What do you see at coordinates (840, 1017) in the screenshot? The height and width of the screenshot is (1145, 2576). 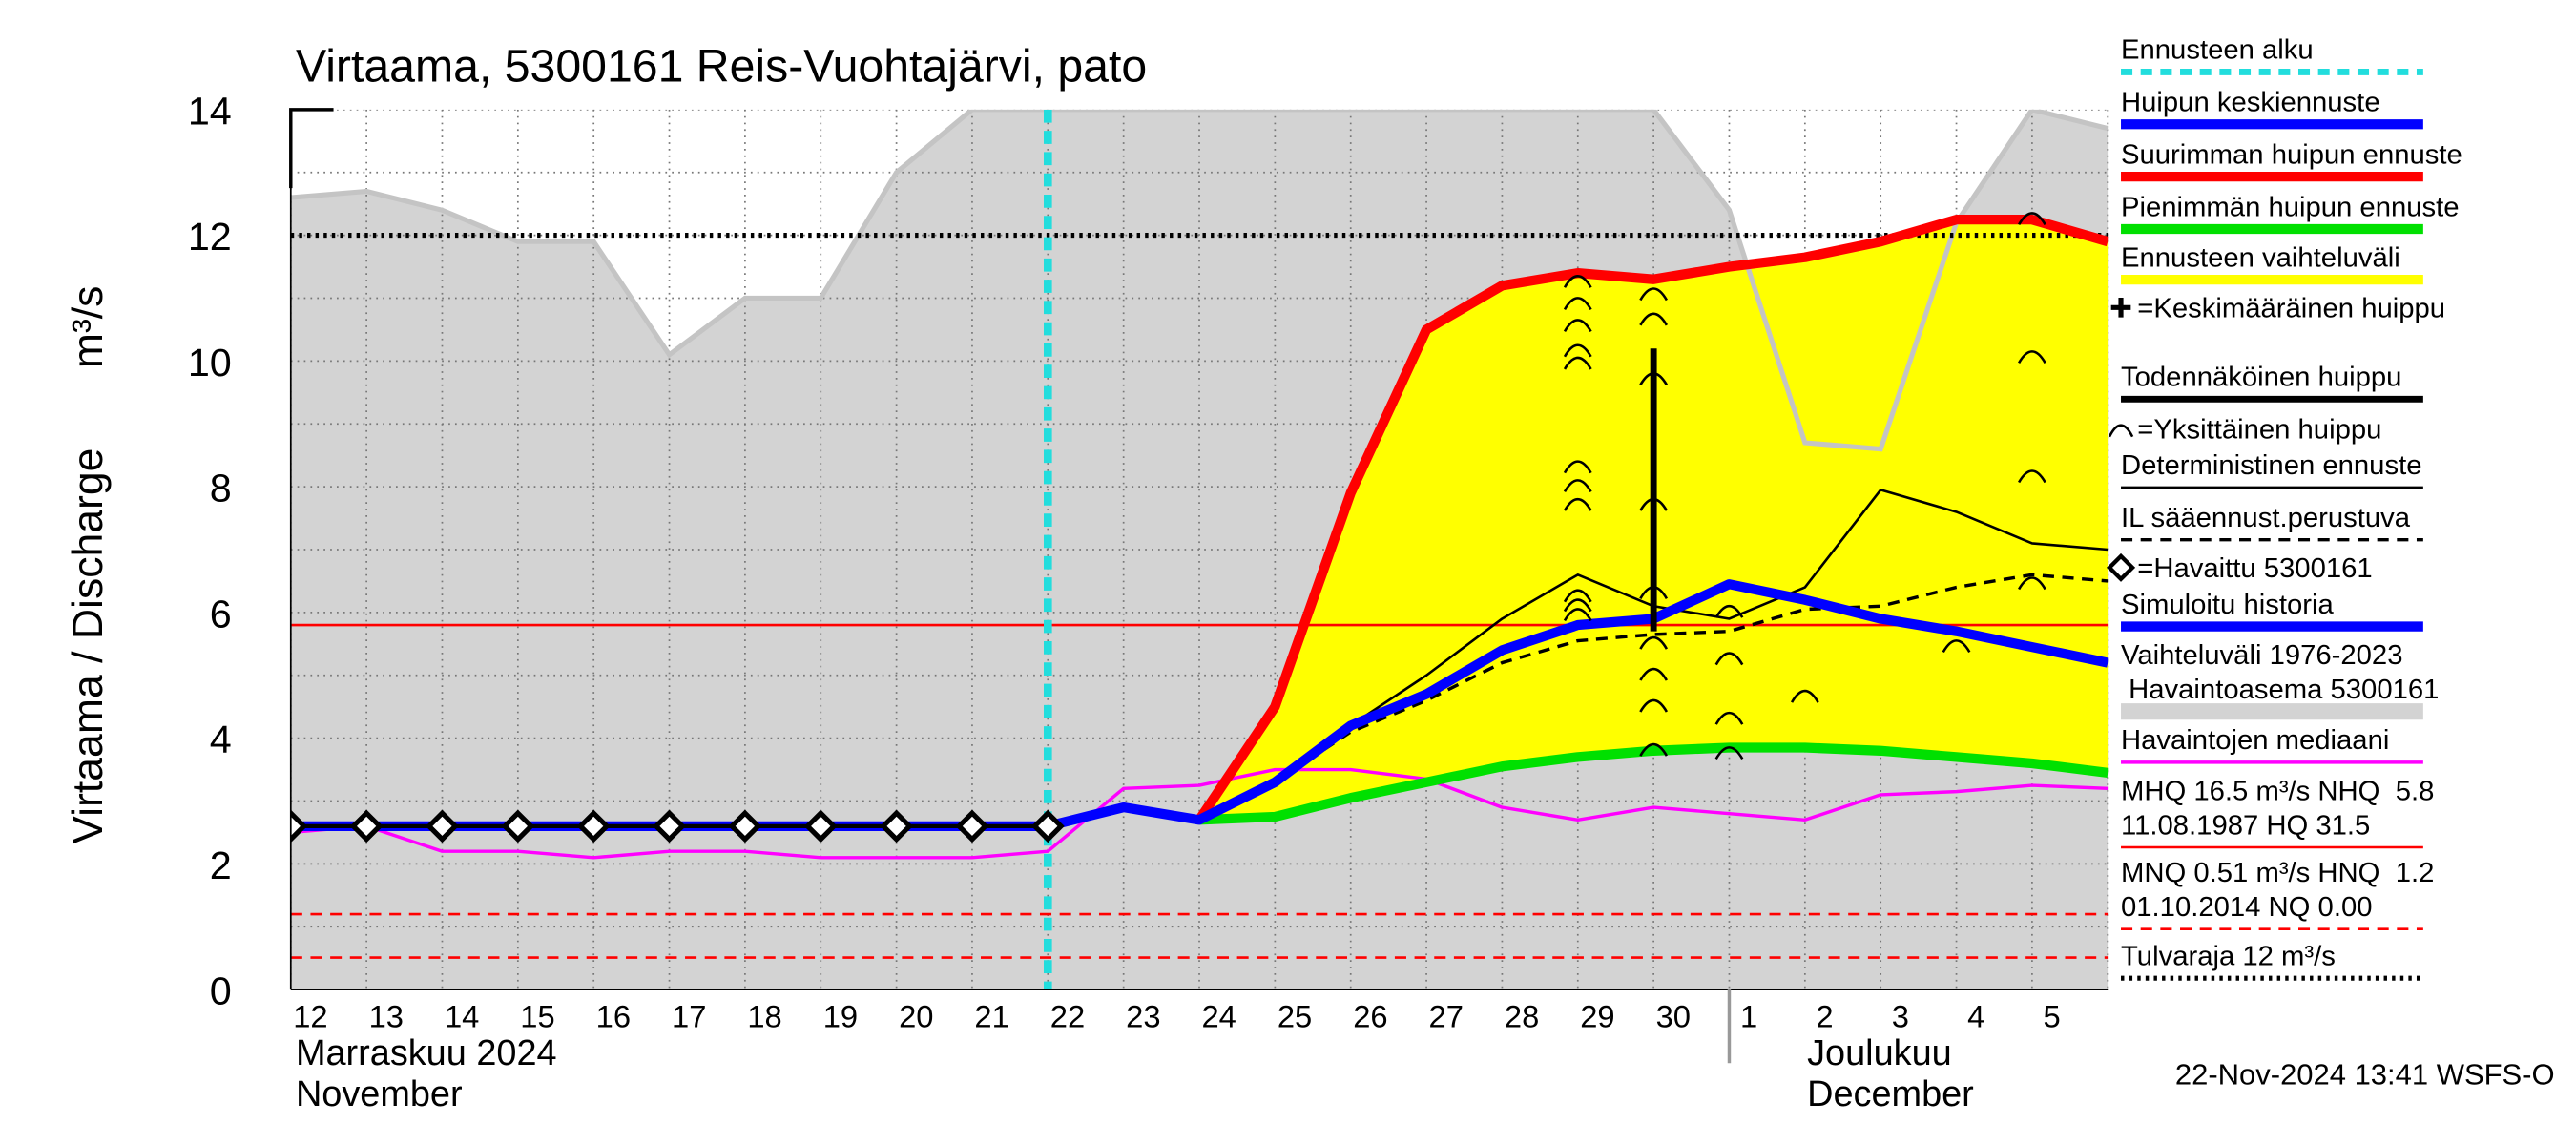 I see `x-tick-label: 19` at bounding box center [840, 1017].